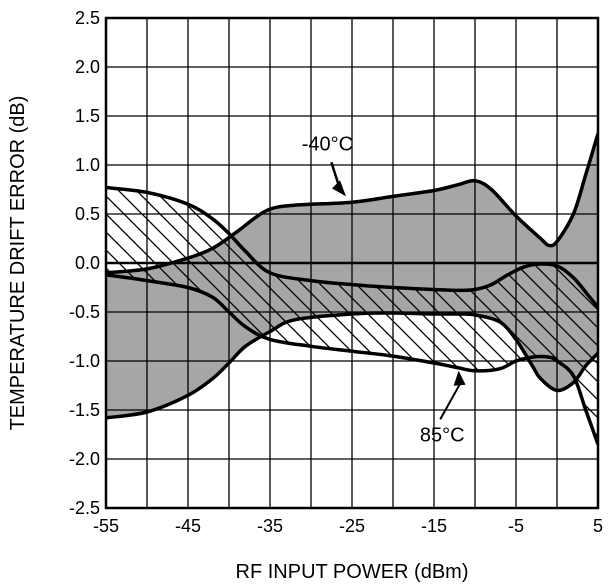  What do you see at coordinates (84, 361) in the screenshot?
I see `y-tick-label: -1.0` at bounding box center [84, 361].